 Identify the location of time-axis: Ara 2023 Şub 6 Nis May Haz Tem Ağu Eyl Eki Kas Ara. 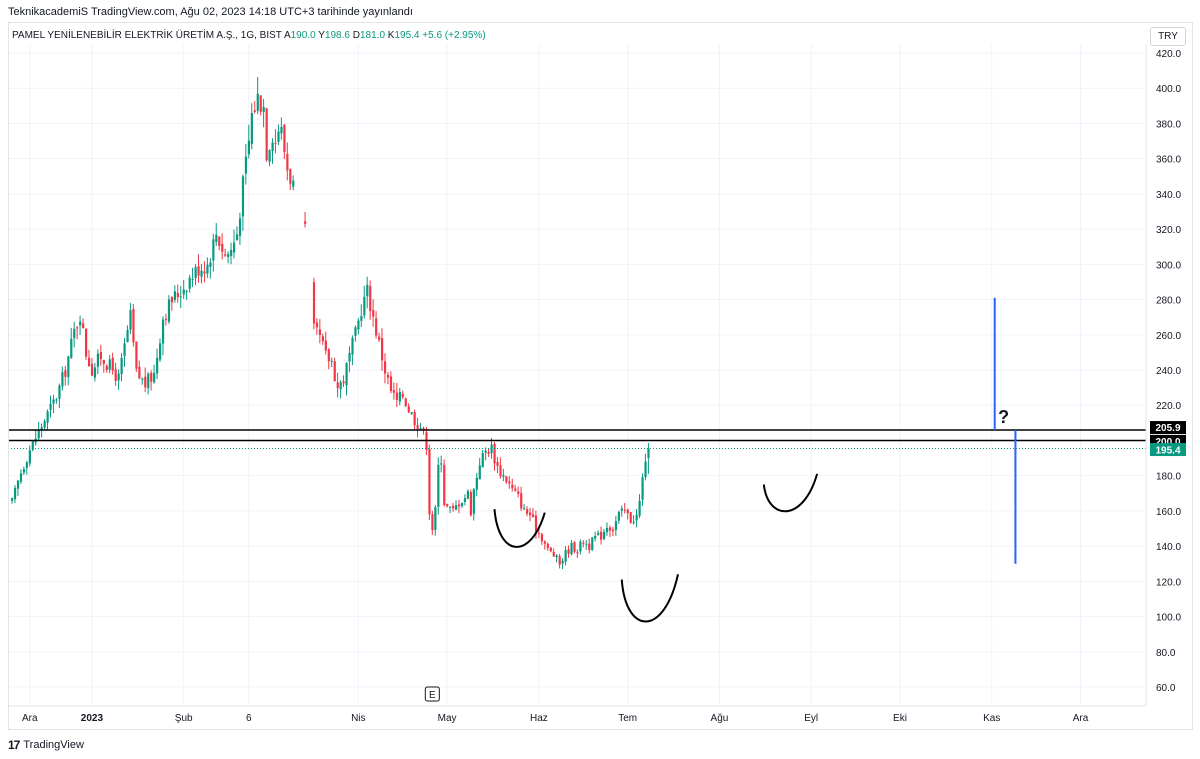
(577, 714).